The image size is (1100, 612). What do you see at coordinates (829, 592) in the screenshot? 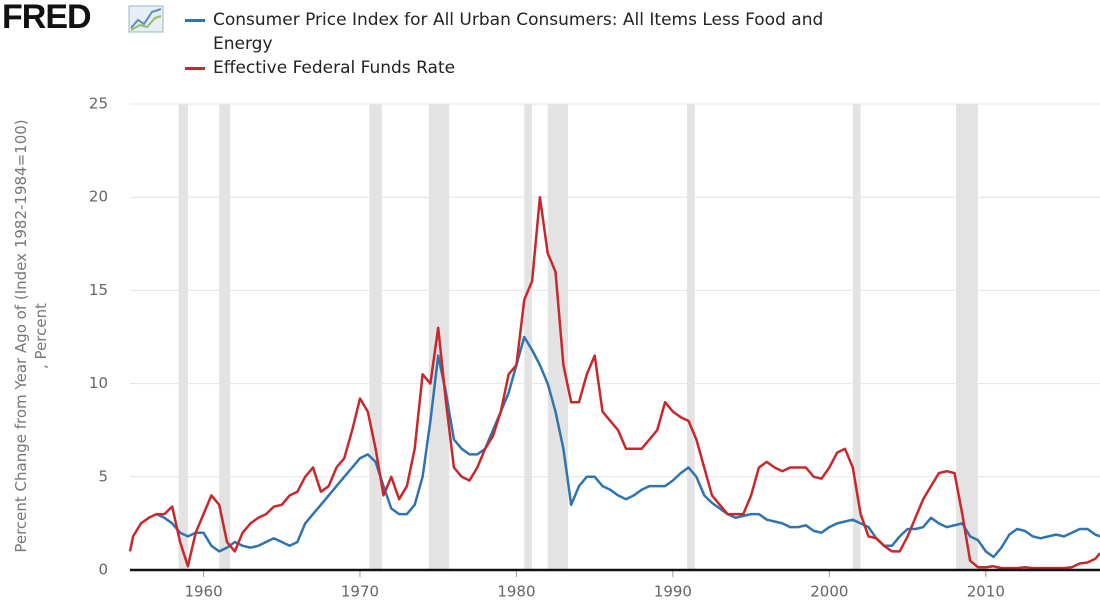
I see `x-tick-label: 2000` at bounding box center [829, 592].